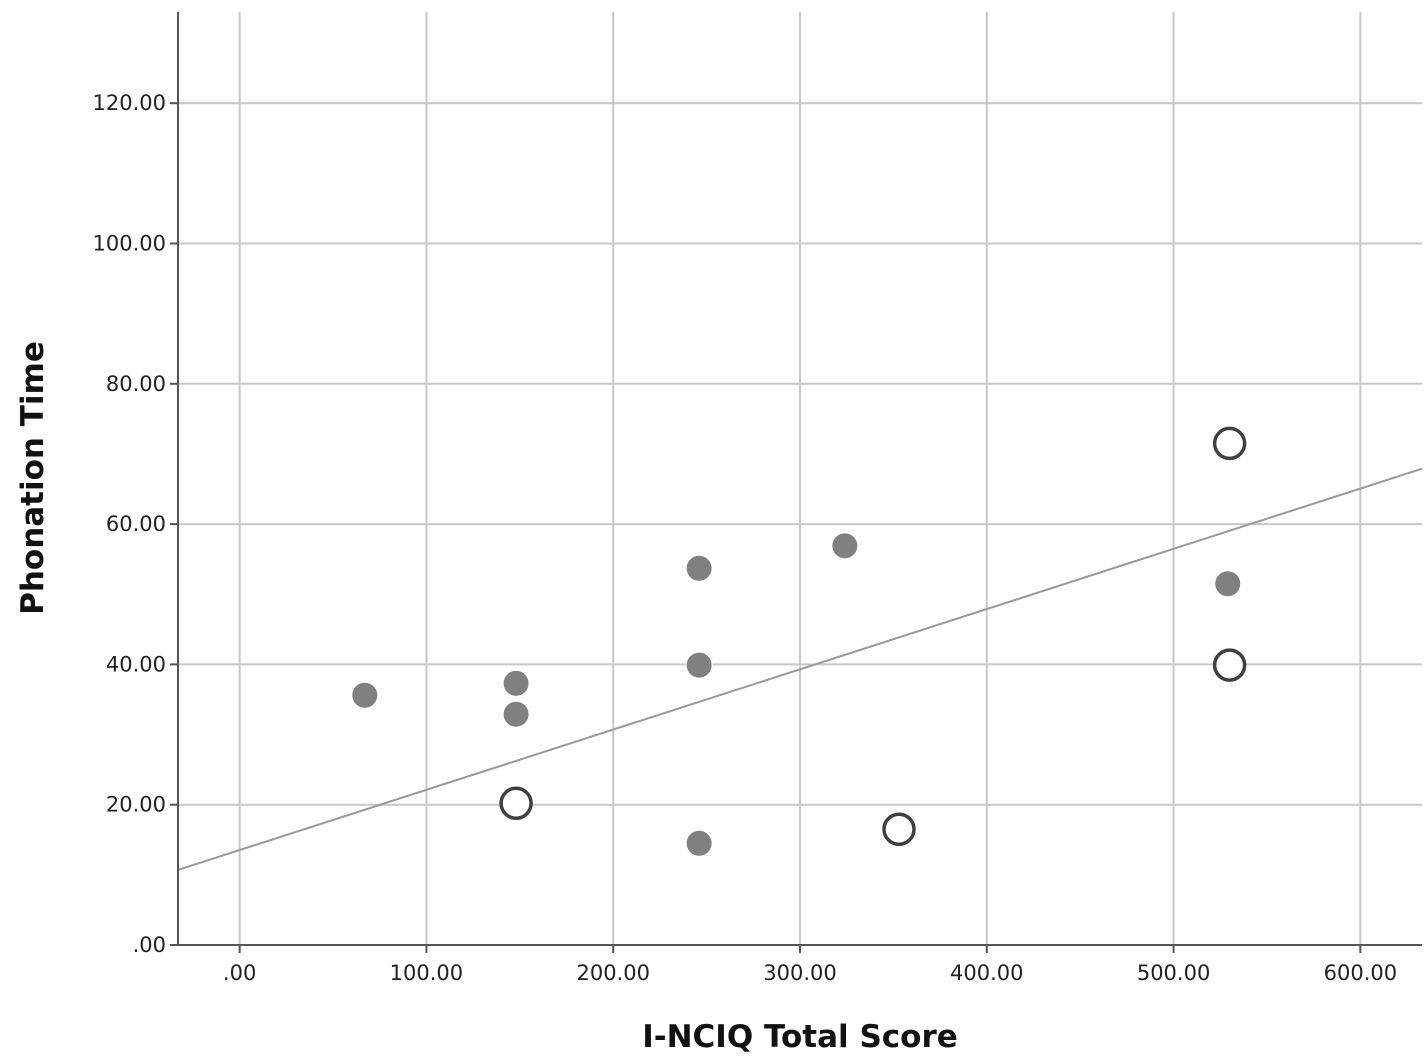 The image size is (1424, 1058). I want to click on x-tick-label: 300.00, so click(799, 973).